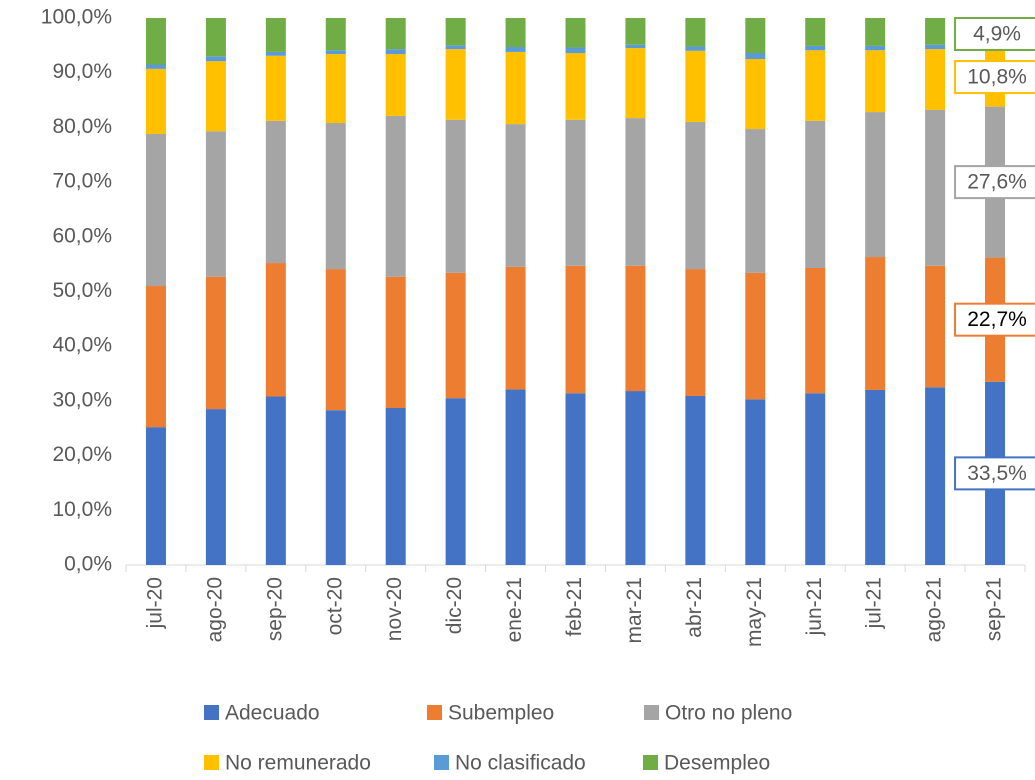  What do you see at coordinates (82, 71) in the screenshot?
I see `y-tick-label: 90,0%` at bounding box center [82, 71].